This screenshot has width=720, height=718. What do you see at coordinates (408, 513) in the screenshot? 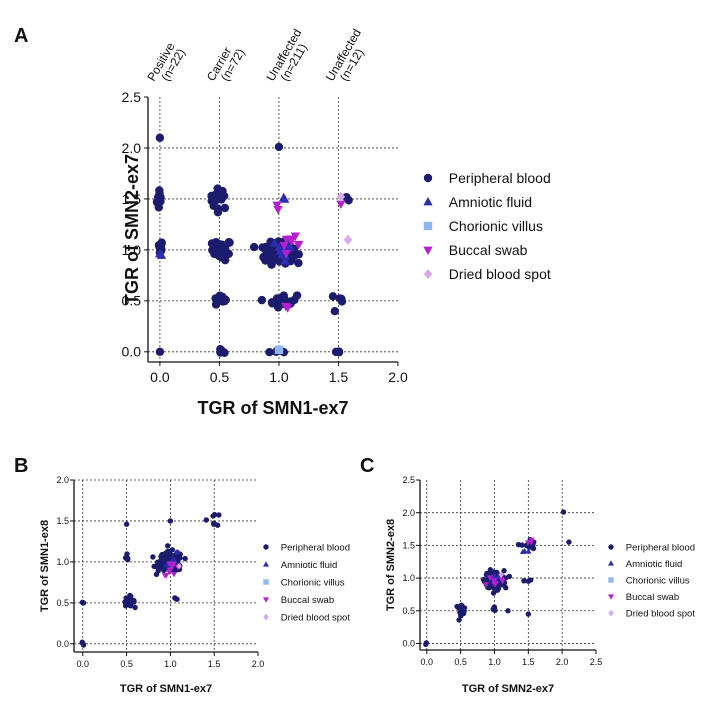
I see `y-tick-label: 2.0` at bounding box center [408, 513].